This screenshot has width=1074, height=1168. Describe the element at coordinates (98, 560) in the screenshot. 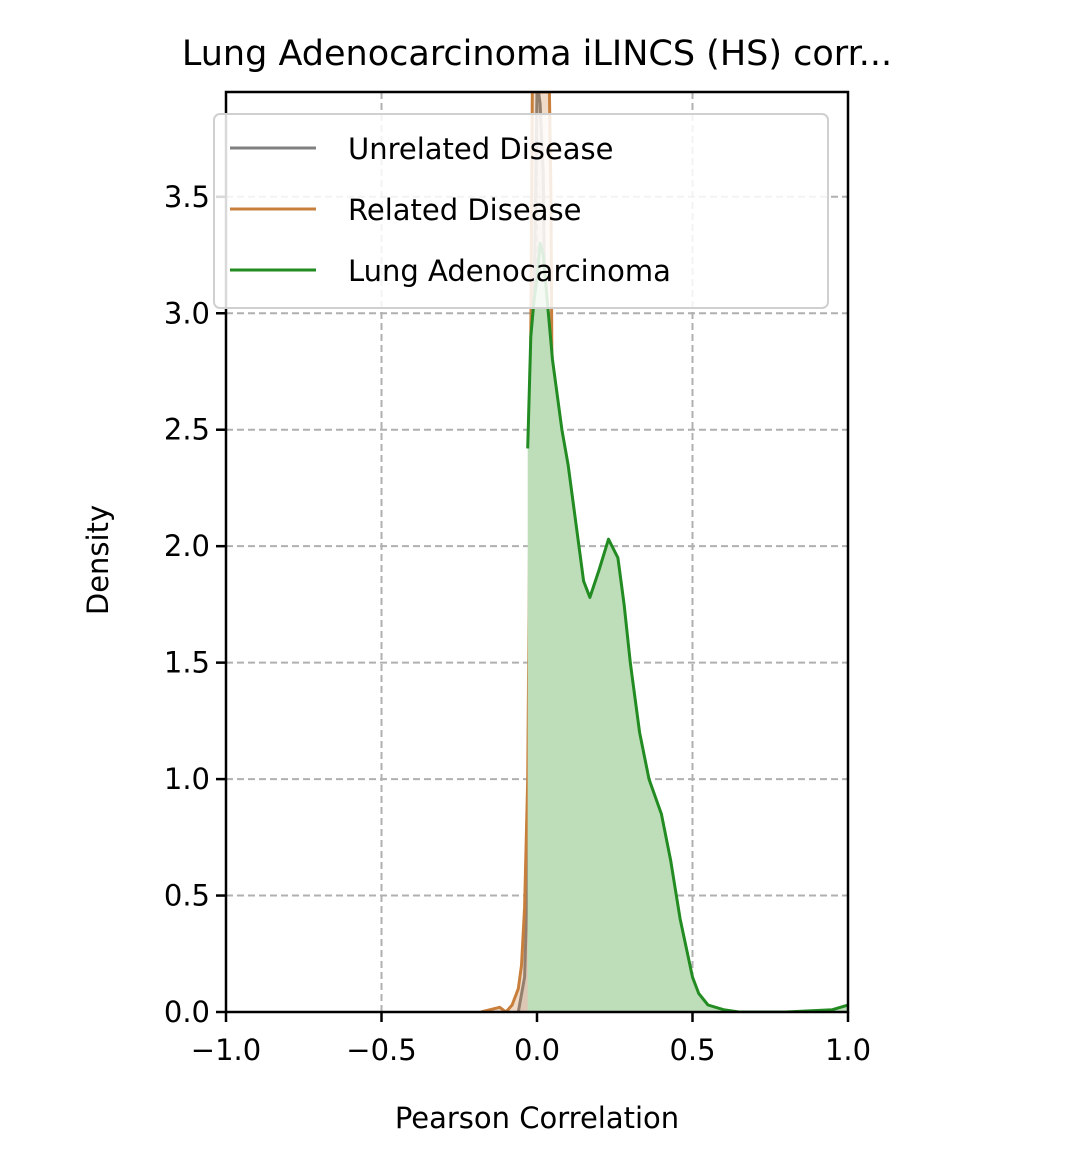

I see `y-axis-label: Density` at that location.